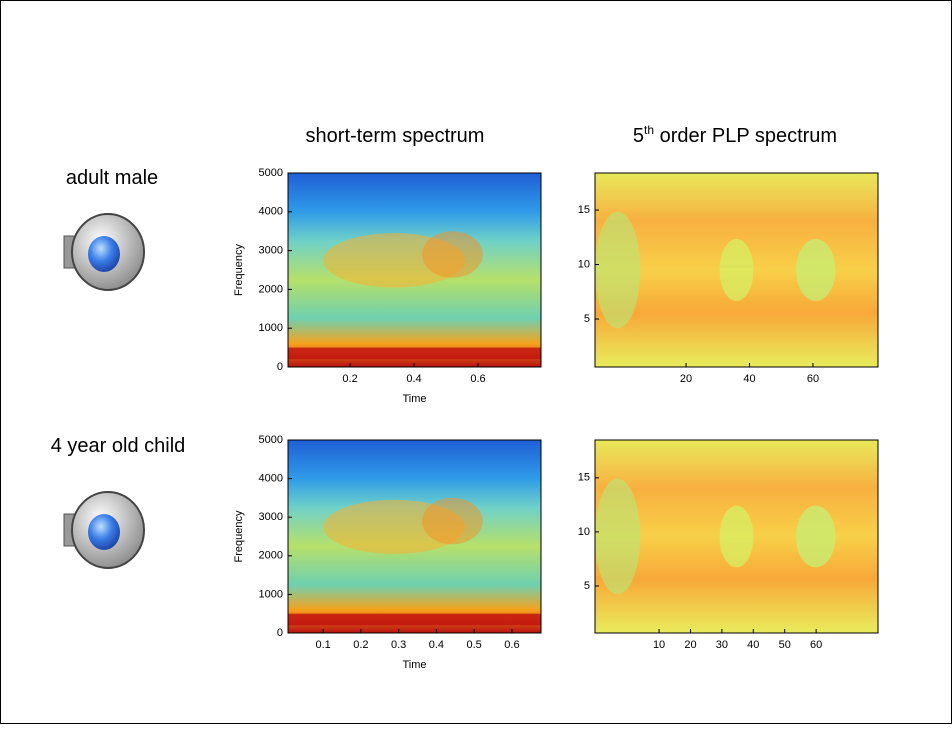  I want to click on x-tick-label: 10, so click(659, 645).